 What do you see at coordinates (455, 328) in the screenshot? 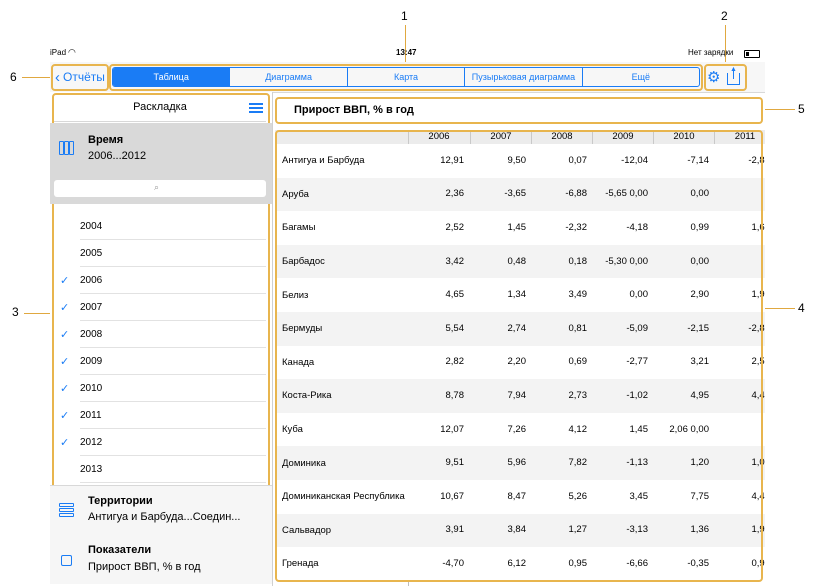
I see `table-cell: 5,54` at bounding box center [455, 328].